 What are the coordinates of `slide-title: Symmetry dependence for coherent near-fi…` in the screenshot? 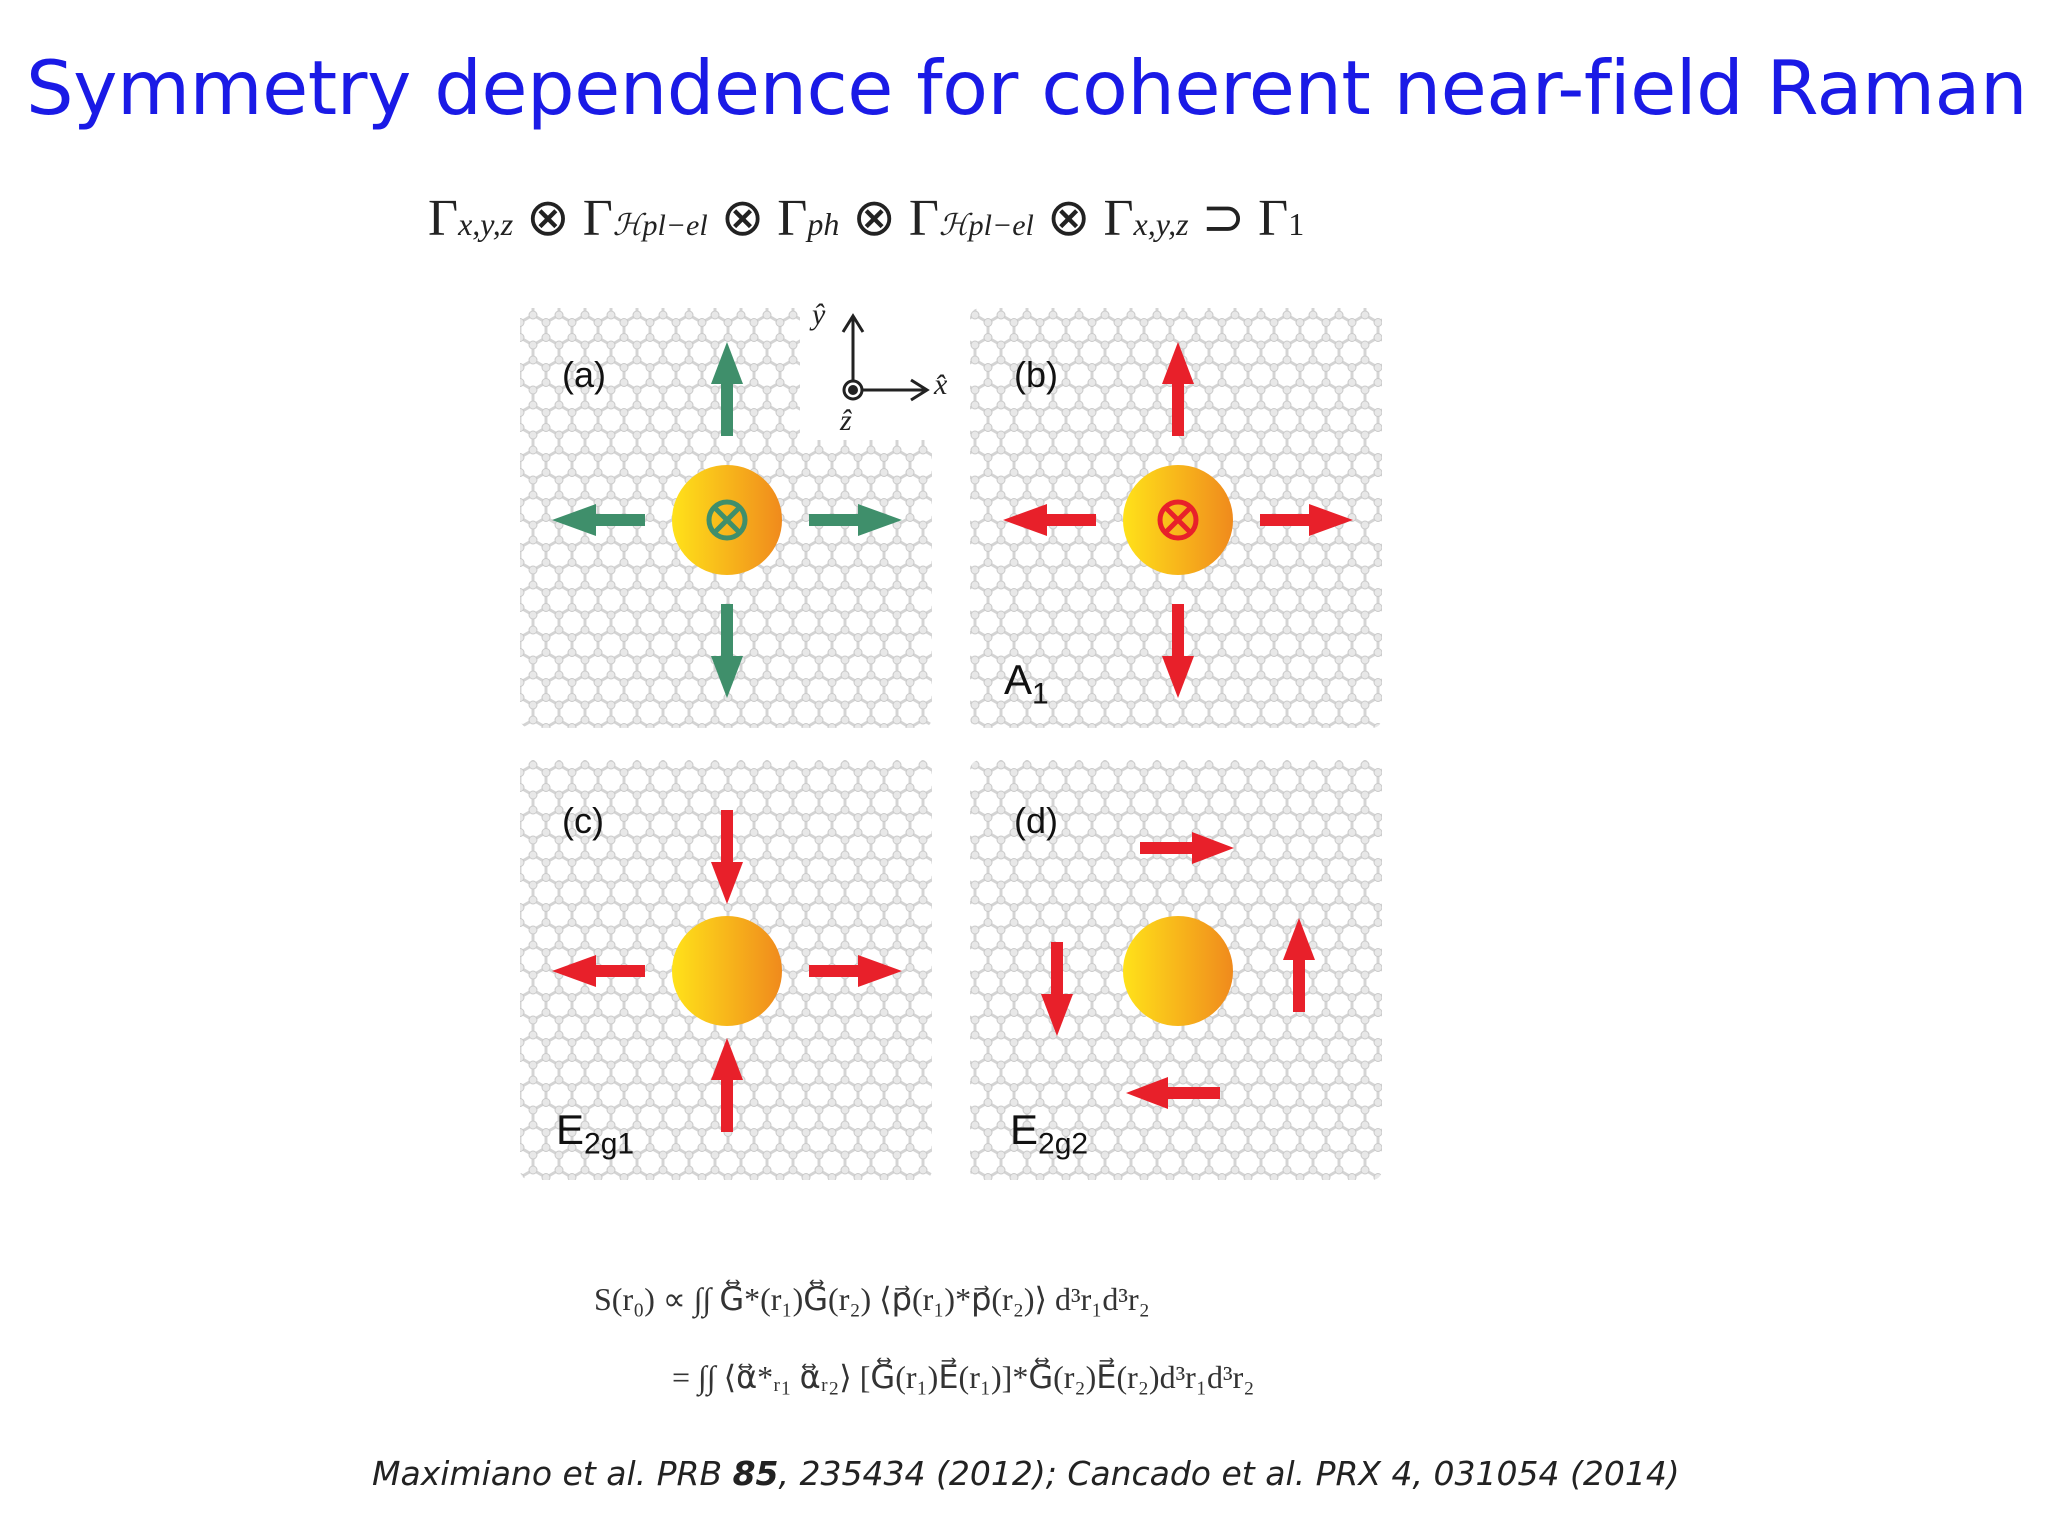 It's located at (1027, 88).